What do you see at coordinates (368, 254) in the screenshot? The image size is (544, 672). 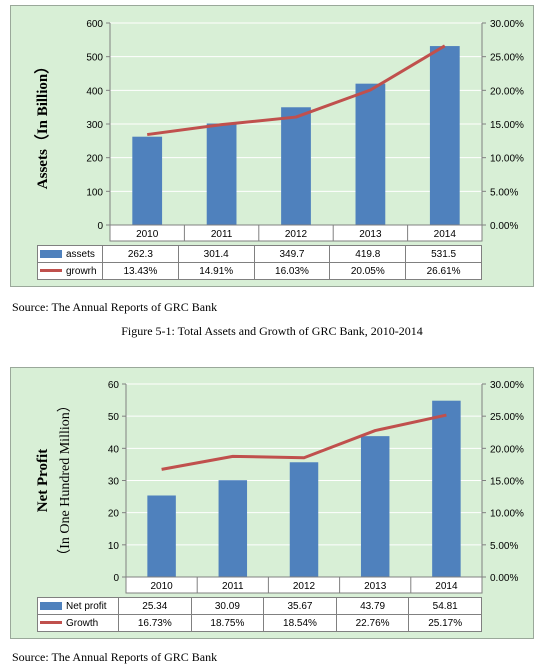 I see `table-cell: 419.8` at bounding box center [368, 254].